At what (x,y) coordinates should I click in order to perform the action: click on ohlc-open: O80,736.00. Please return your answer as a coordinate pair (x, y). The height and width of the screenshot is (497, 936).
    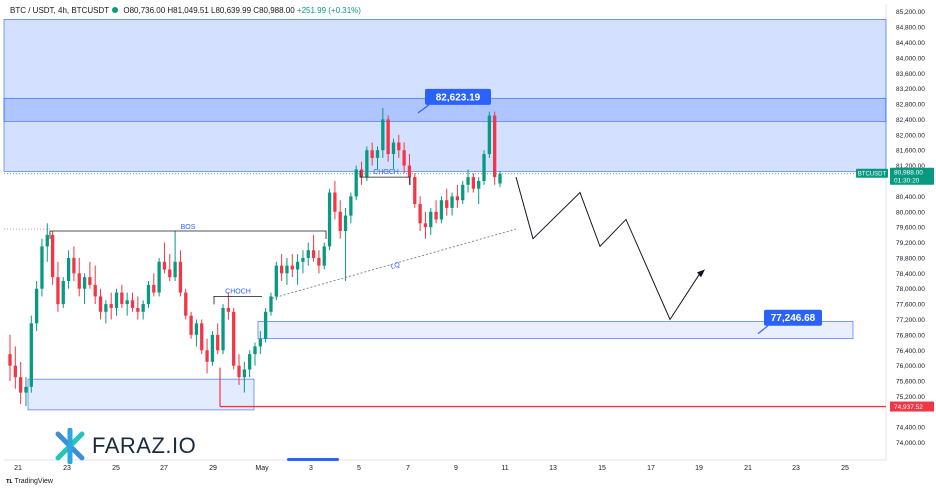
    Looking at the image, I should click on (144, 10).